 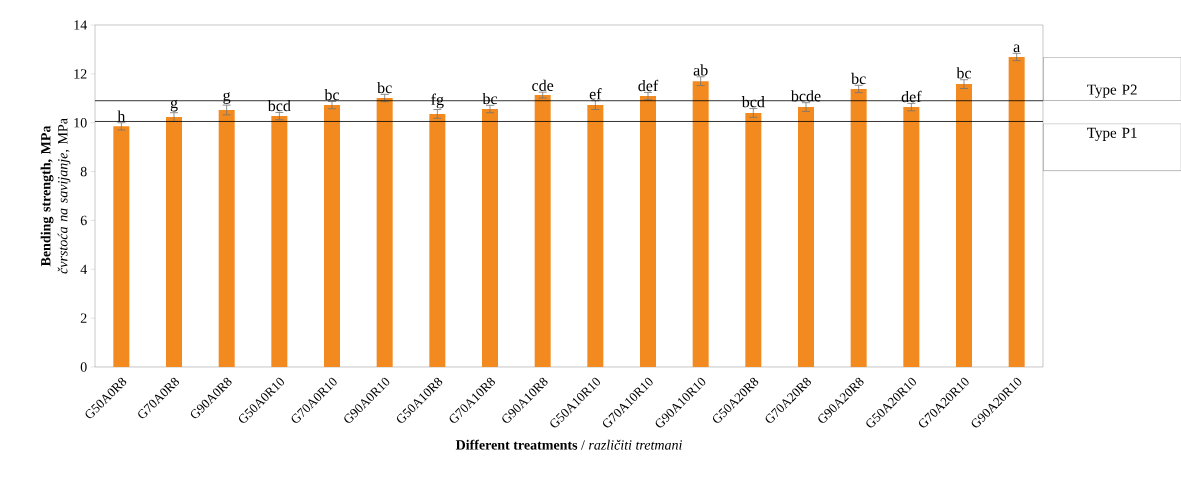 What do you see at coordinates (83, 269) in the screenshot?
I see `y-tick-label: 4` at bounding box center [83, 269].